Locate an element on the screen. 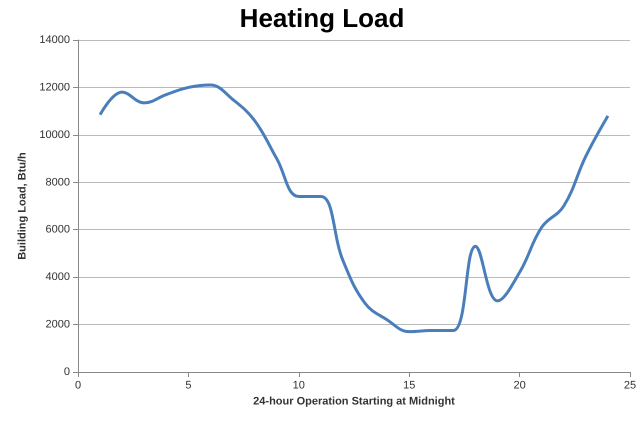 Image resolution: width=644 pixels, height=422 pixels. x-tick-label: 10 is located at coordinates (298, 386).